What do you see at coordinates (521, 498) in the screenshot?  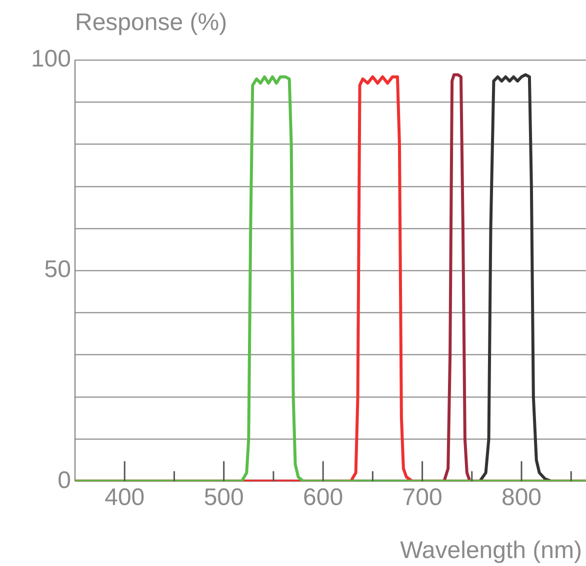 I see `x-tick-label: 800` at bounding box center [521, 498].